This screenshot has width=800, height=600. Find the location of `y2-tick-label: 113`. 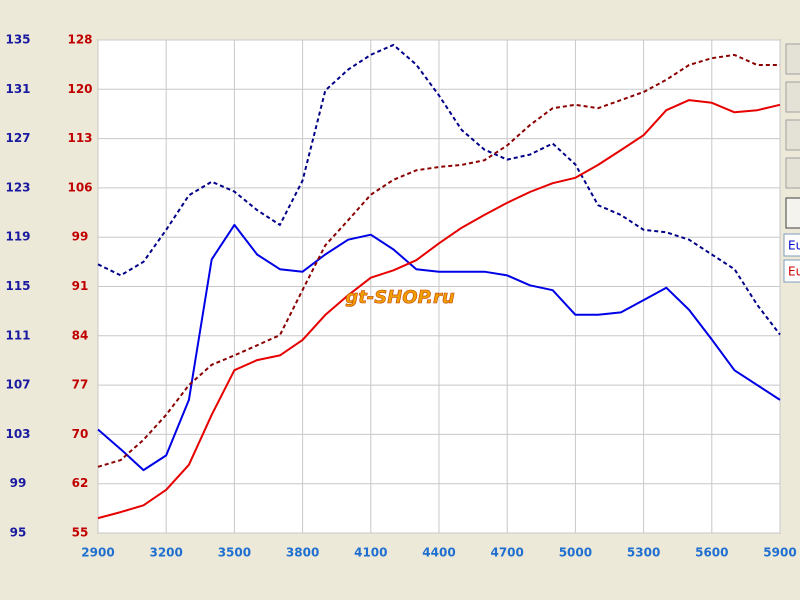

y2-tick-label: 113 is located at coordinates (79, 138).